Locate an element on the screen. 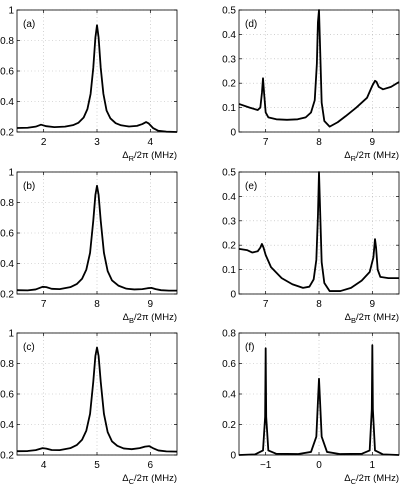  x-tick-label: 5 is located at coordinates (97, 465).